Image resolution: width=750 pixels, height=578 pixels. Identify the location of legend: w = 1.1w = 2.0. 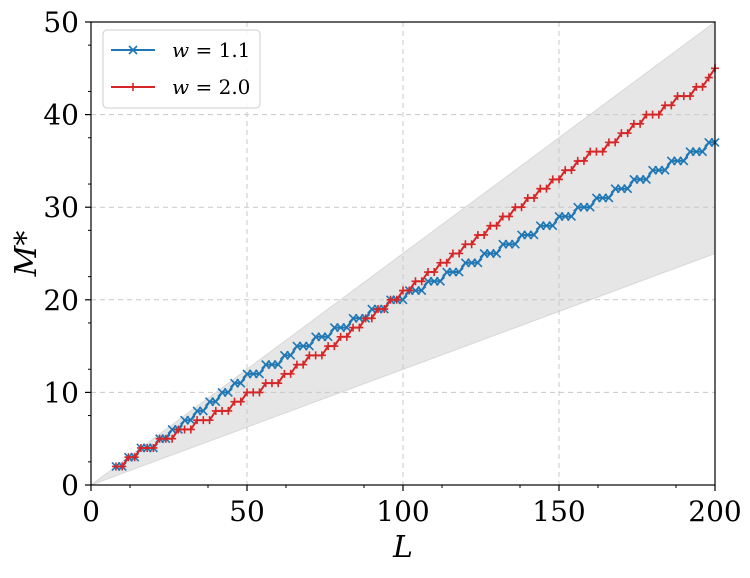
(181, 69).